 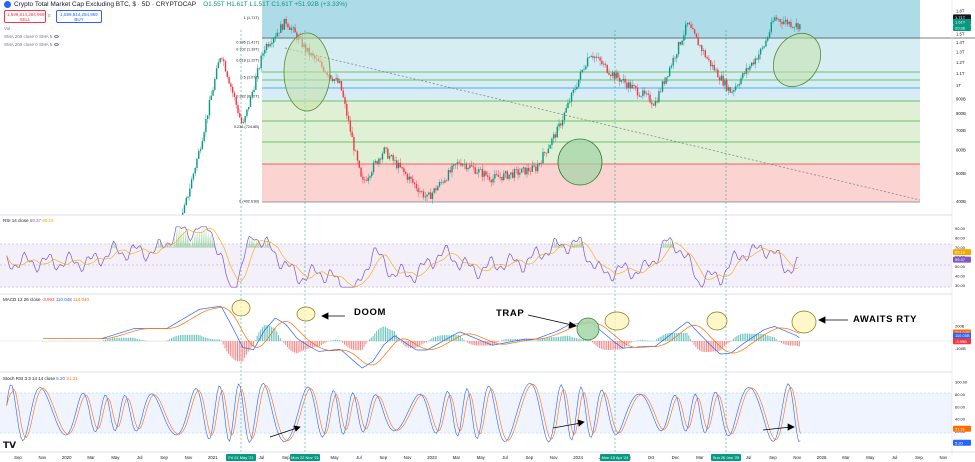 What do you see at coordinates (960, 238) in the screenshot?
I see `rsi-axis-label: 80.00` at bounding box center [960, 238].